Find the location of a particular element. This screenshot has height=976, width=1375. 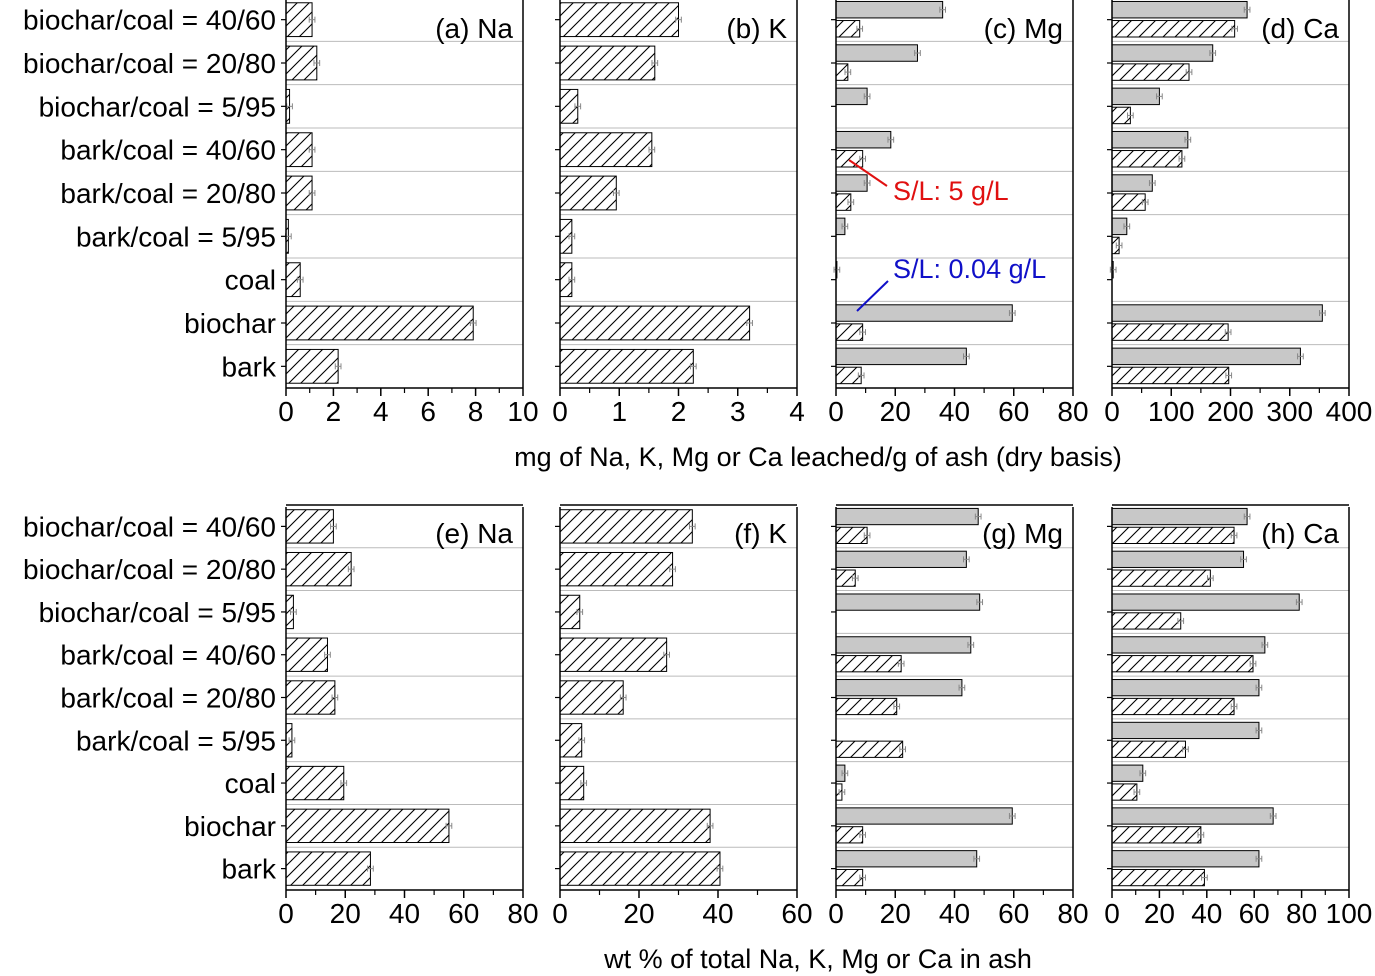

bar-g-mg-bark-coal-5-95-hatch is located at coordinates (869, 749).